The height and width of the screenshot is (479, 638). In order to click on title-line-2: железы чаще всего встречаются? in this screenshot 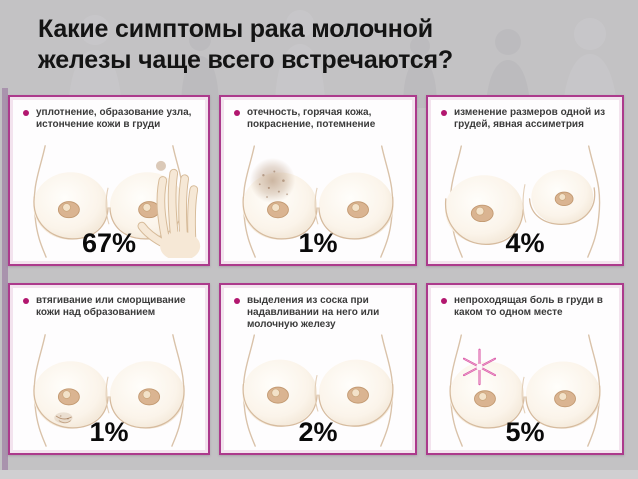, I will do `click(245, 59)`.